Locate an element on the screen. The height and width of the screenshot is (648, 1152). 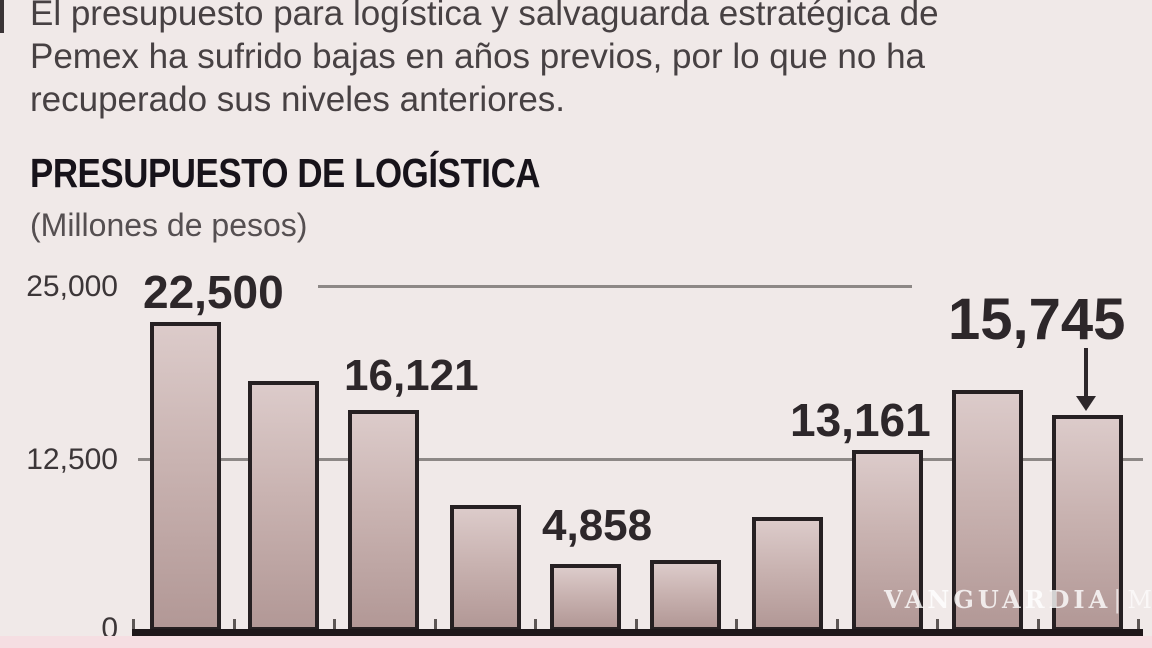
bar-value-label-3: 16,121 is located at coordinates (411, 375).